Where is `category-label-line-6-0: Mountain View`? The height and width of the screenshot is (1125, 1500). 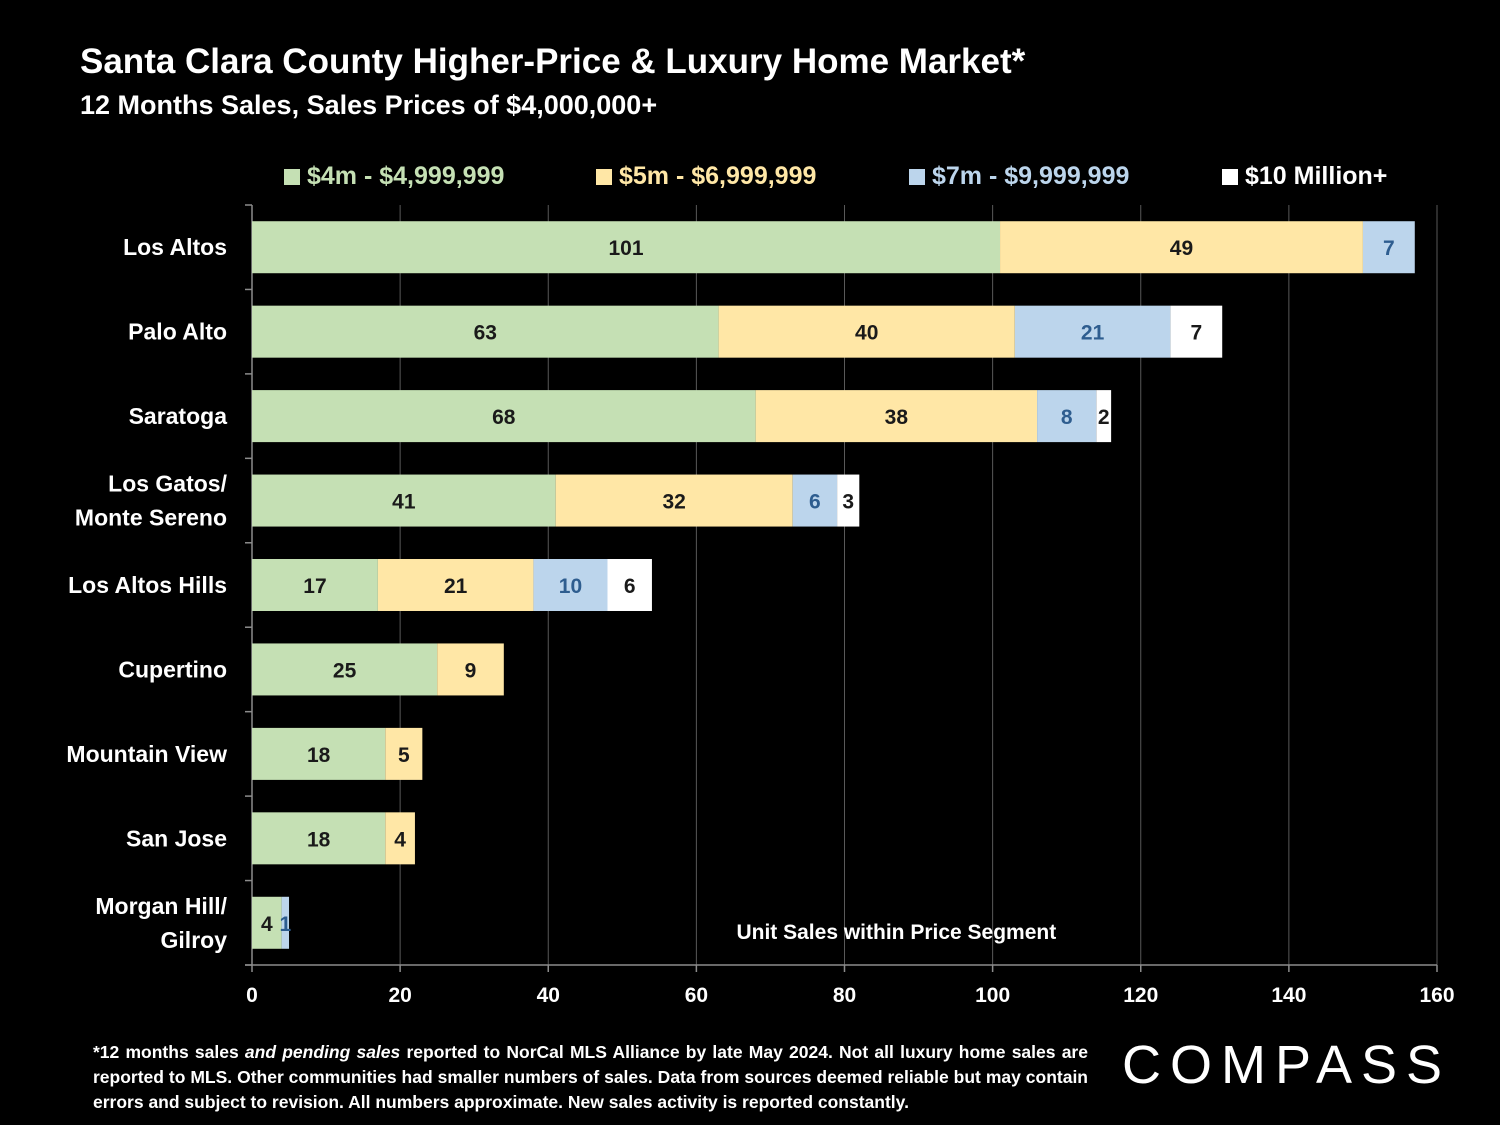 category-label-line-6-0: Mountain View is located at coordinates (146, 754).